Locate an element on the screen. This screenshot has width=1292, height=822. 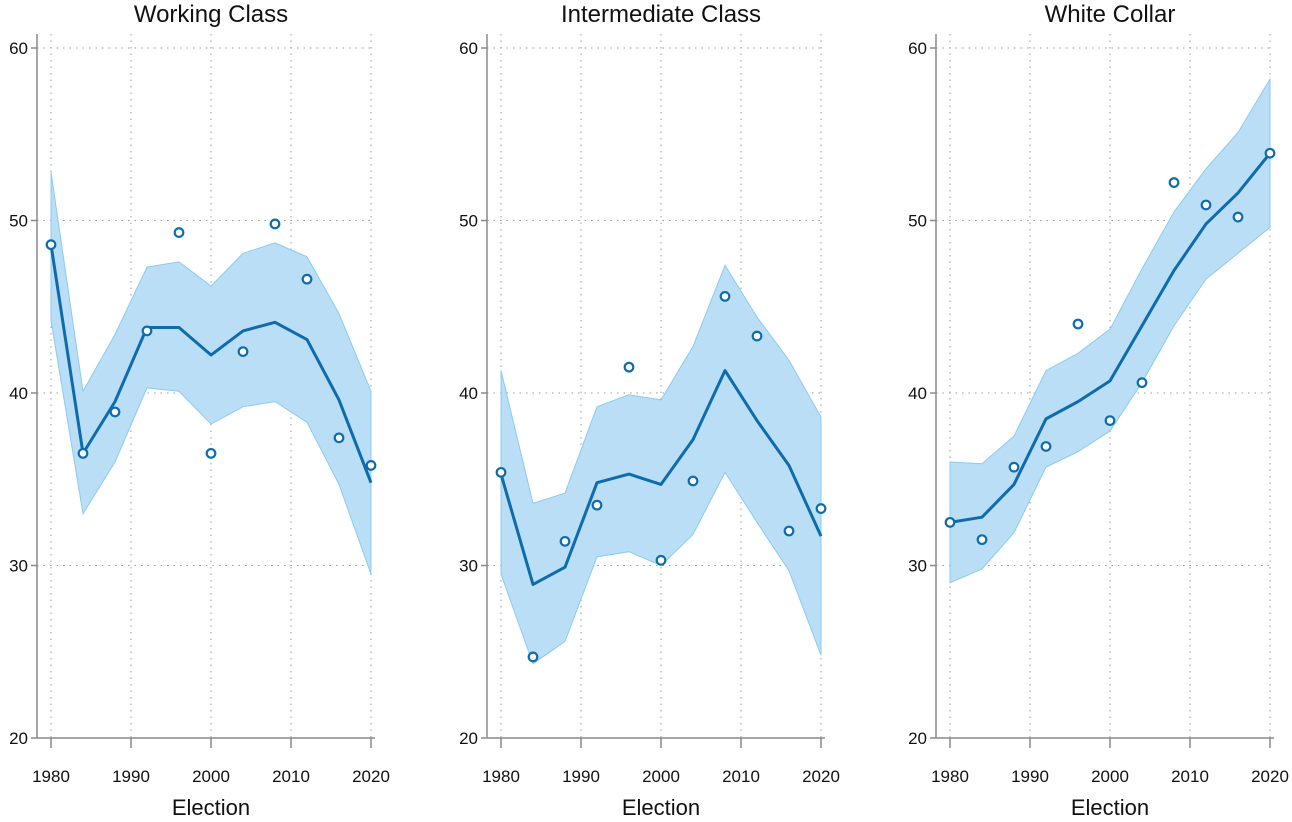
panel-title: White Collar is located at coordinates (1110, 14).